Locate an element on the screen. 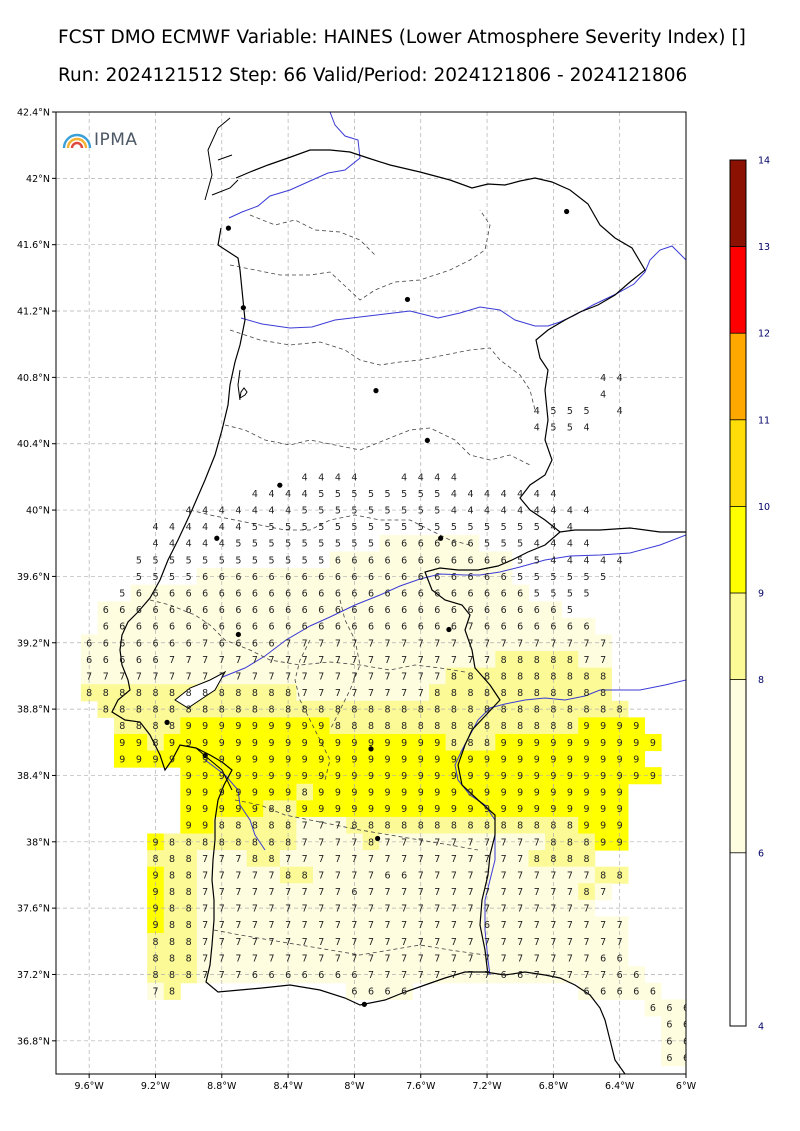 The image size is (800, 1131). lat-tick-label: 39.2°N is located at coordinates (33, 643).